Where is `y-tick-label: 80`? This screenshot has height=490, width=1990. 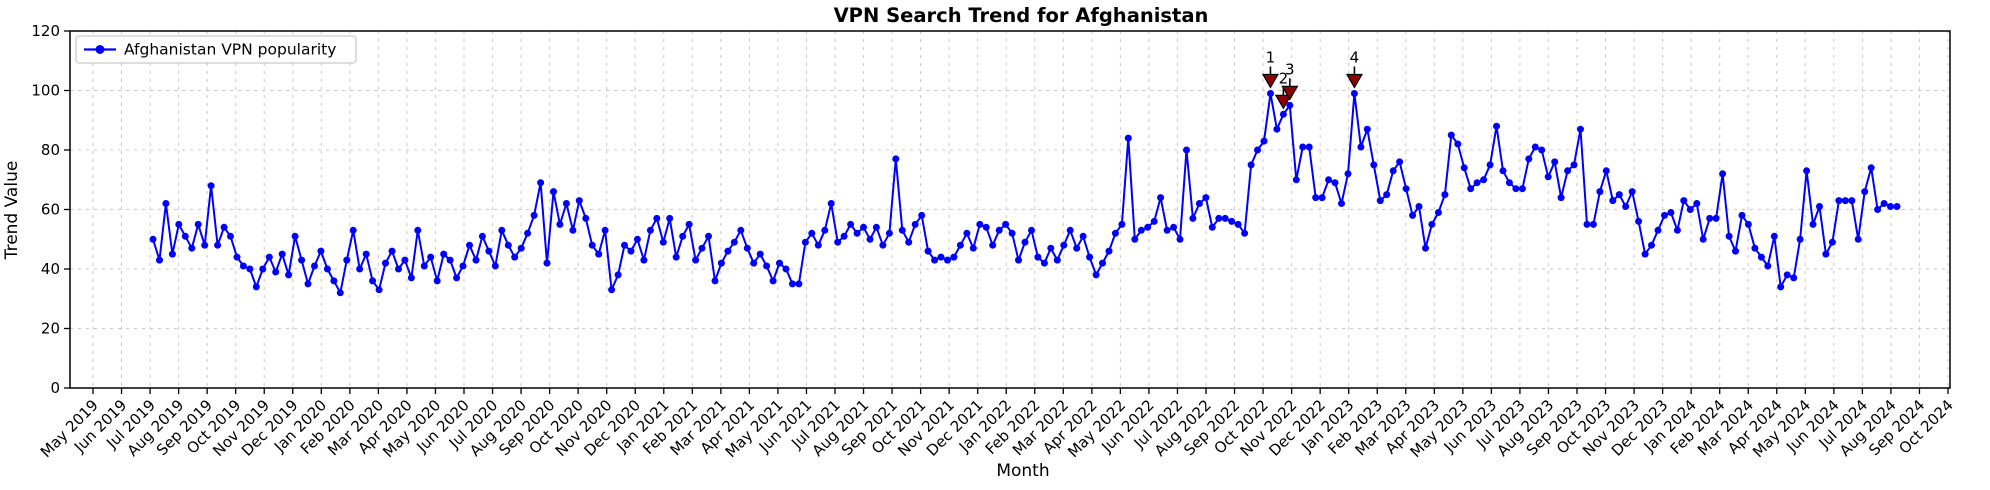
y-tick-label: 80 is located at coordinates (50, 150).